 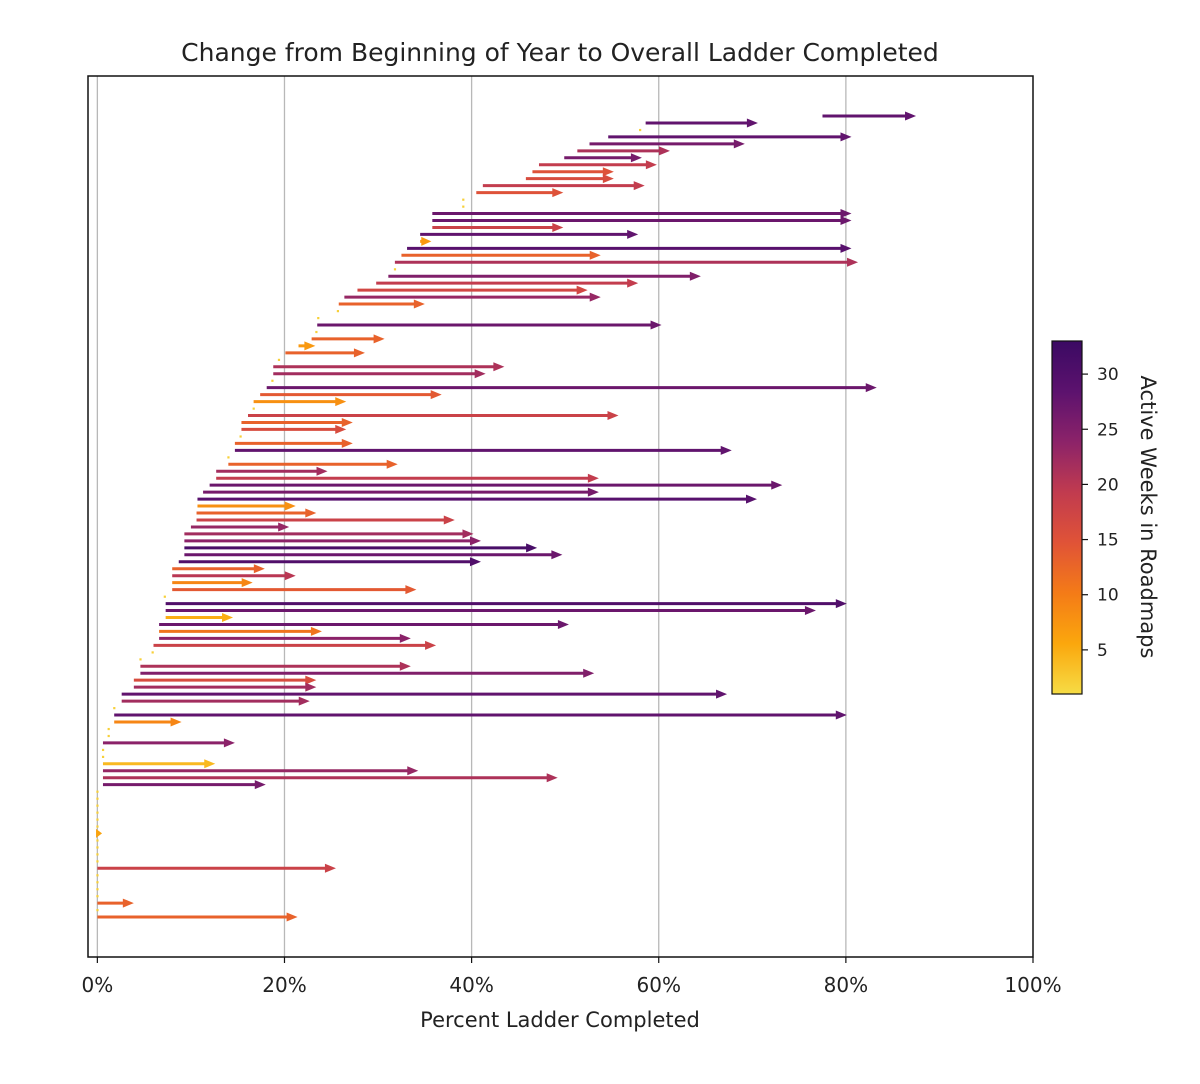 What do you see at coordinates (1108, 541) in the screenshot?
I see `colorbar-tick-label: 15` at bounding box center [1108, 541].